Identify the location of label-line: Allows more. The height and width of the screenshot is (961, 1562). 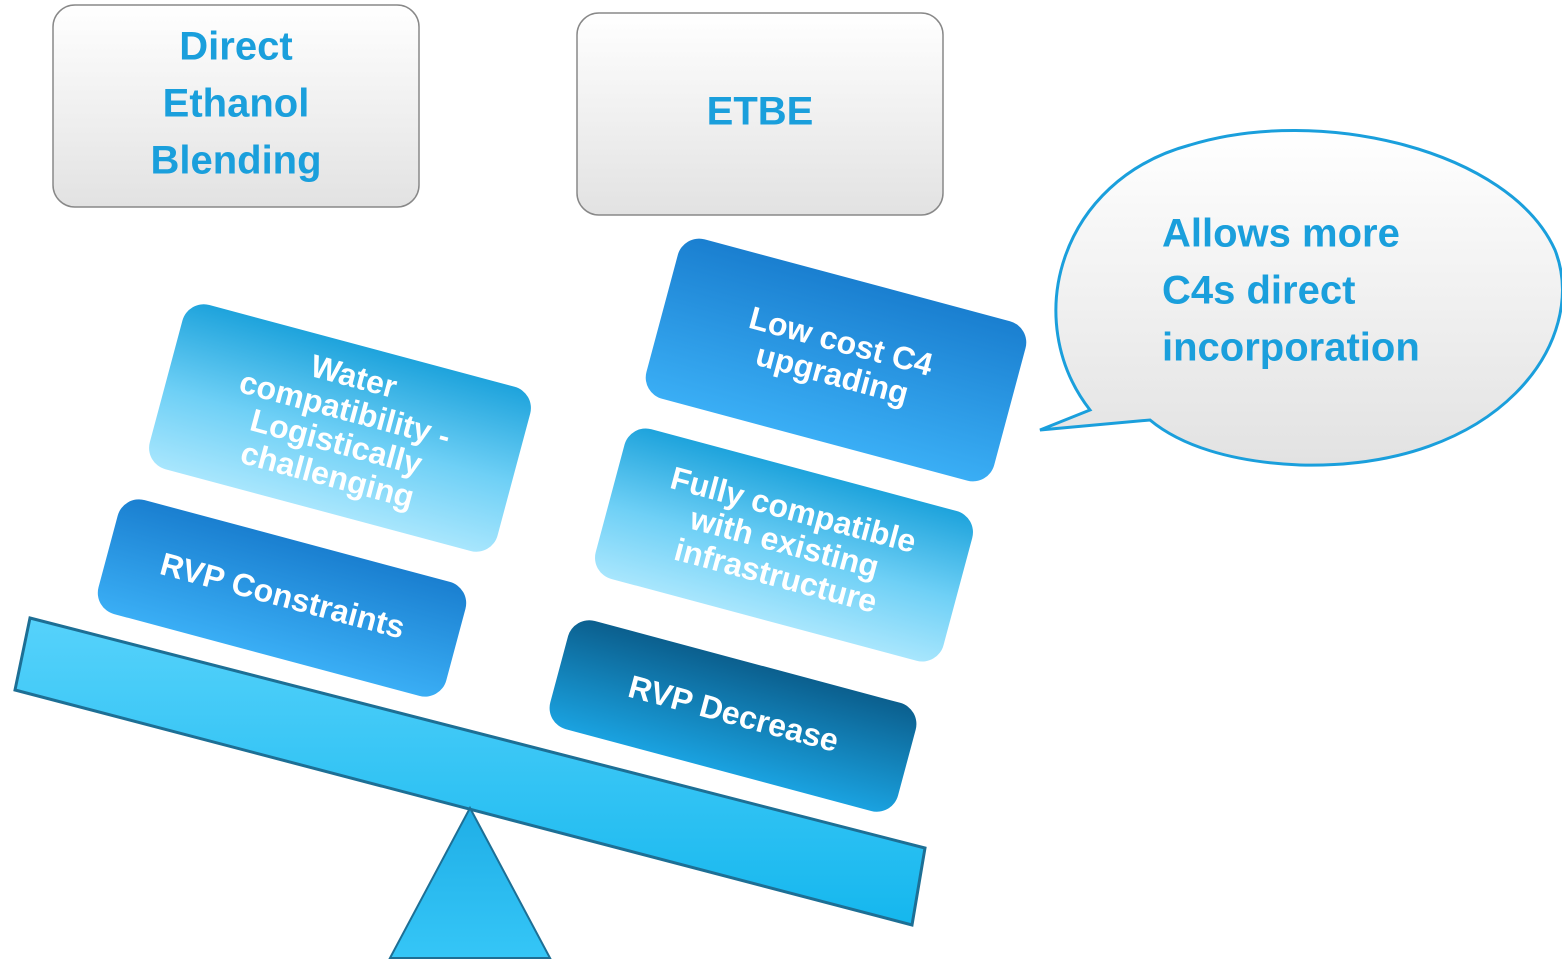
(1281, 234).